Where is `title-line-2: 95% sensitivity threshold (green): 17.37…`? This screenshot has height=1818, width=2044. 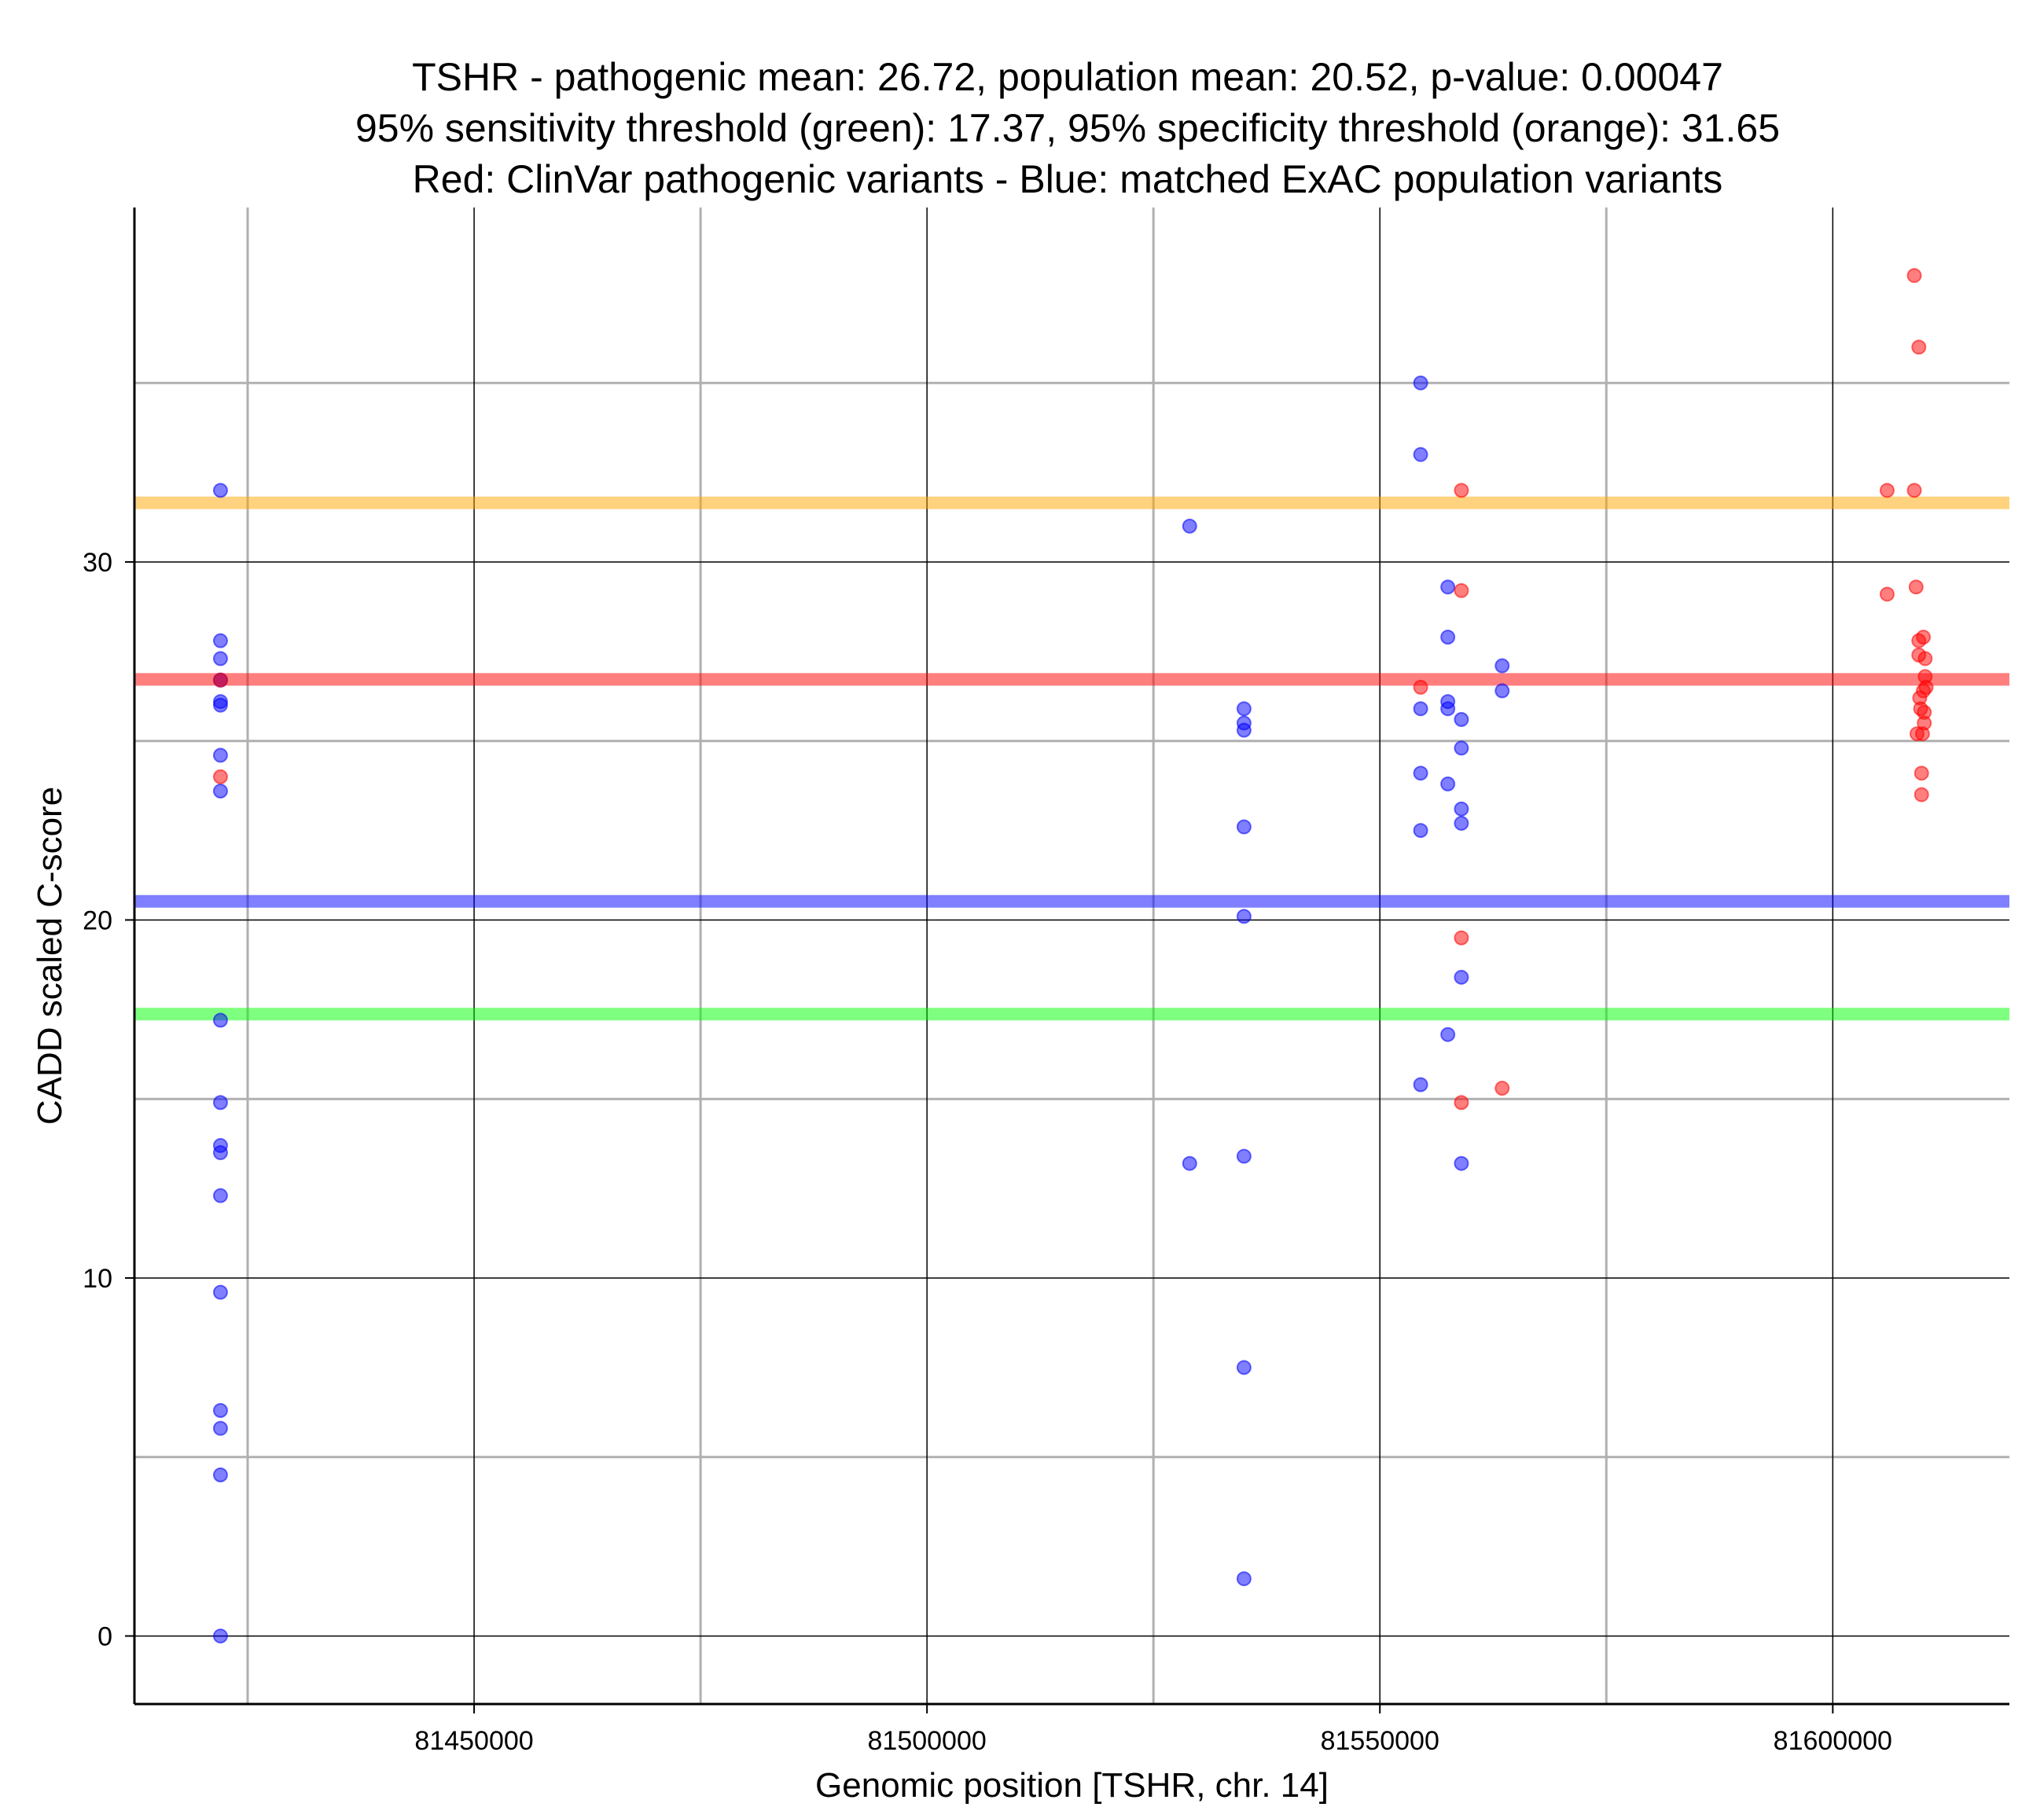
title-line-2: 95% sensitivity threshold (green): 17.37… is located at coordinates (1067, 128).